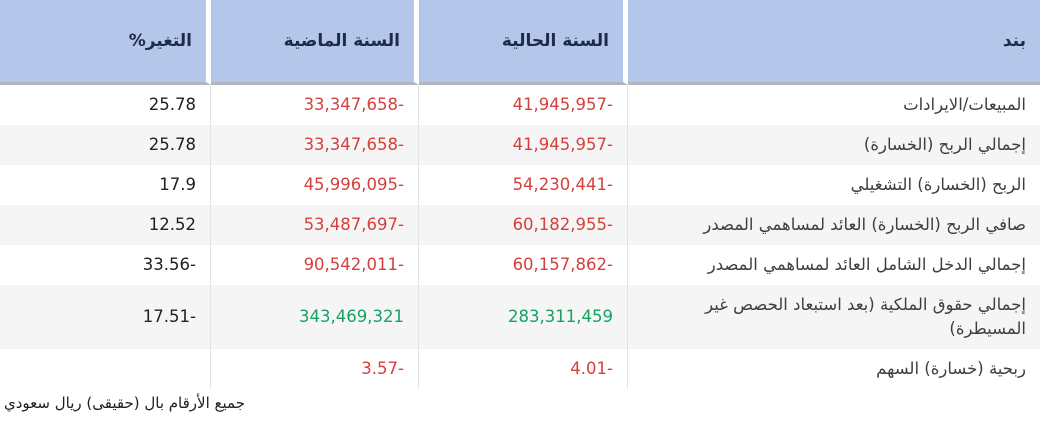 The width and height of the screenshot is (1040, 421). I want to click on change-pct-cell: 17.9, so click(105, 185).